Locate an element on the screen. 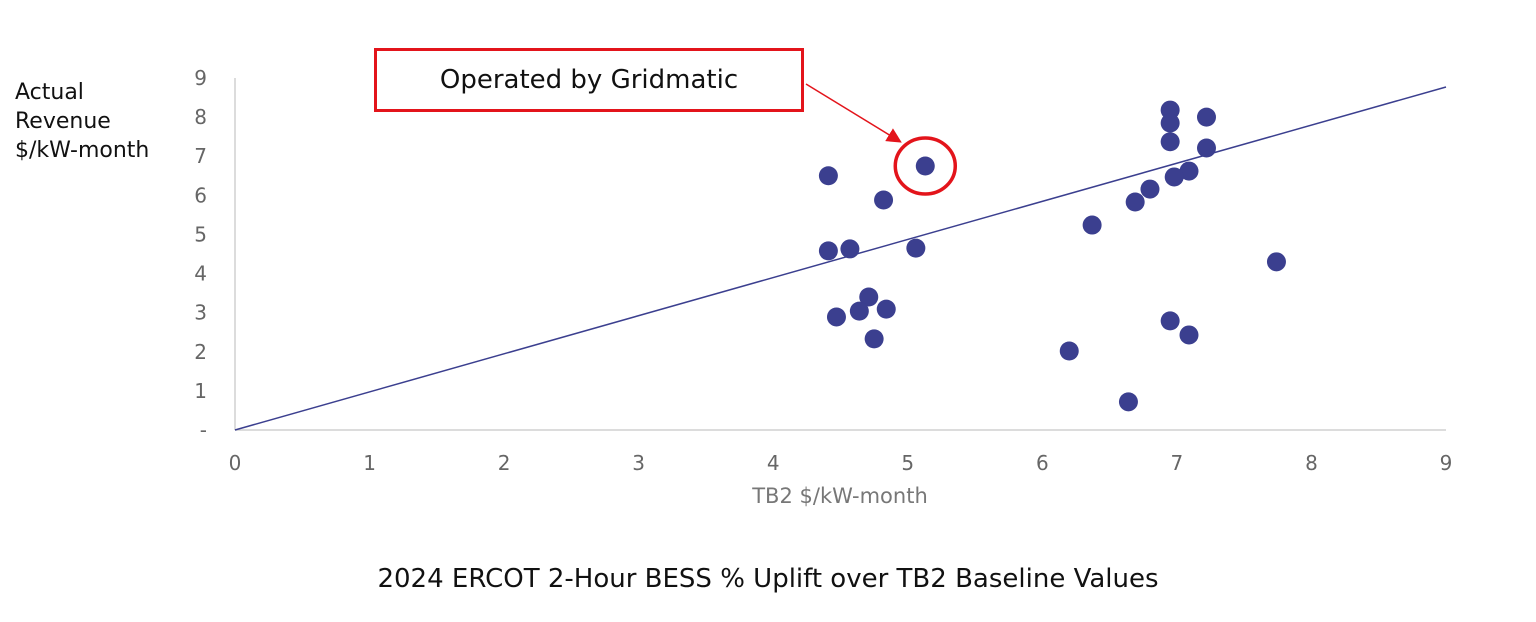 This screenshot has height=622, width=1536. x-tick-label: 9 is located at coordinates (1446, 463).